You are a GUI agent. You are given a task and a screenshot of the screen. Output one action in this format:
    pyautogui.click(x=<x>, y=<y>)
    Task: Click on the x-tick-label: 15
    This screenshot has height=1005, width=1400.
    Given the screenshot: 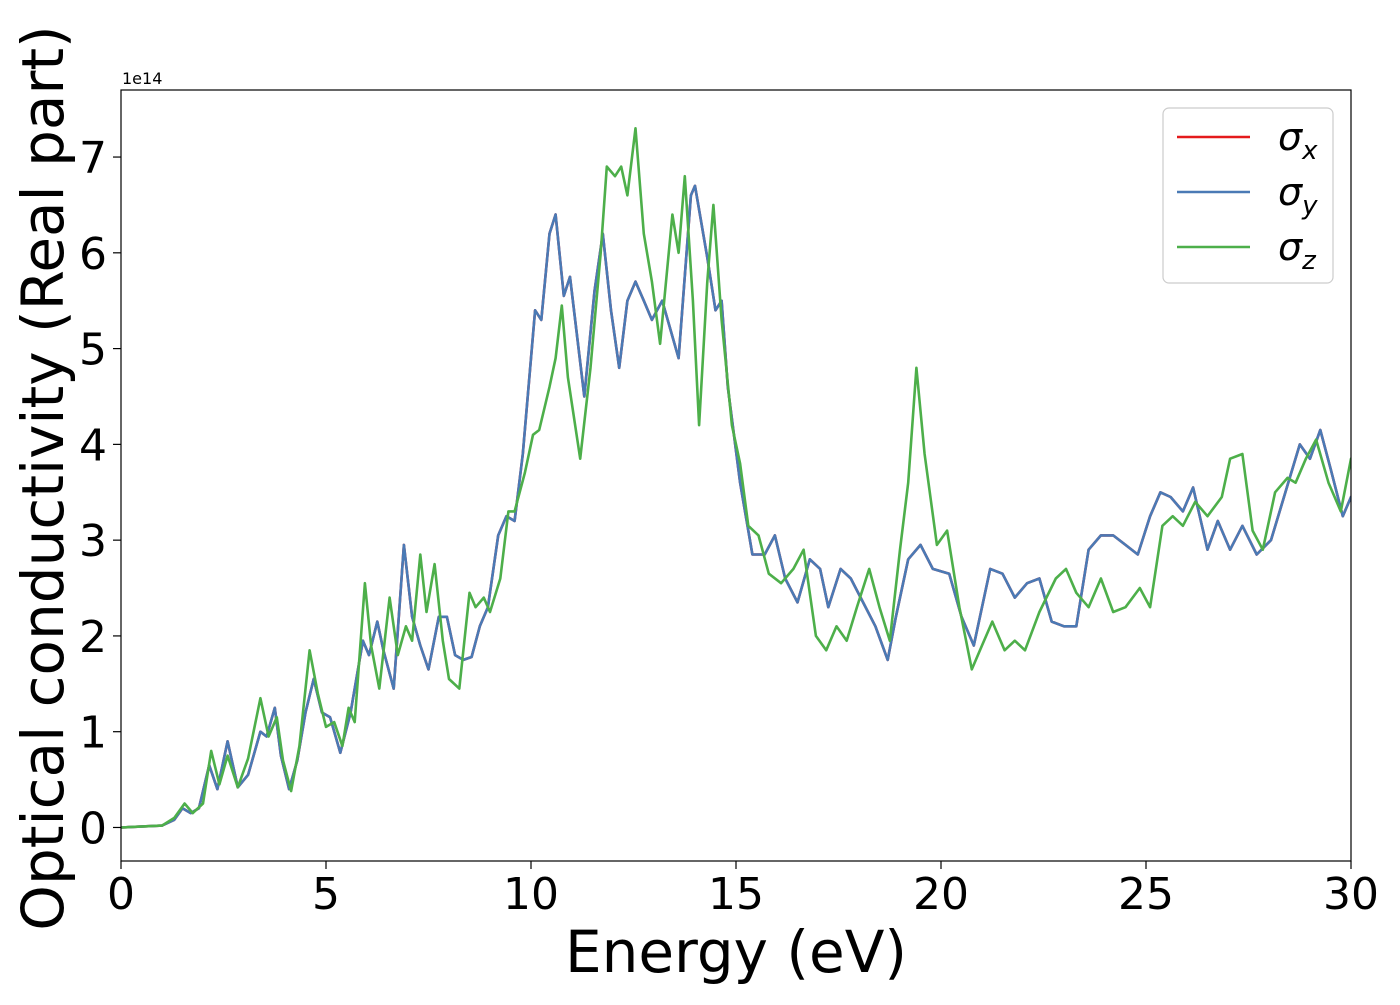 What is the action you would take?
    pyautogui.click(x=736, y=894)
    